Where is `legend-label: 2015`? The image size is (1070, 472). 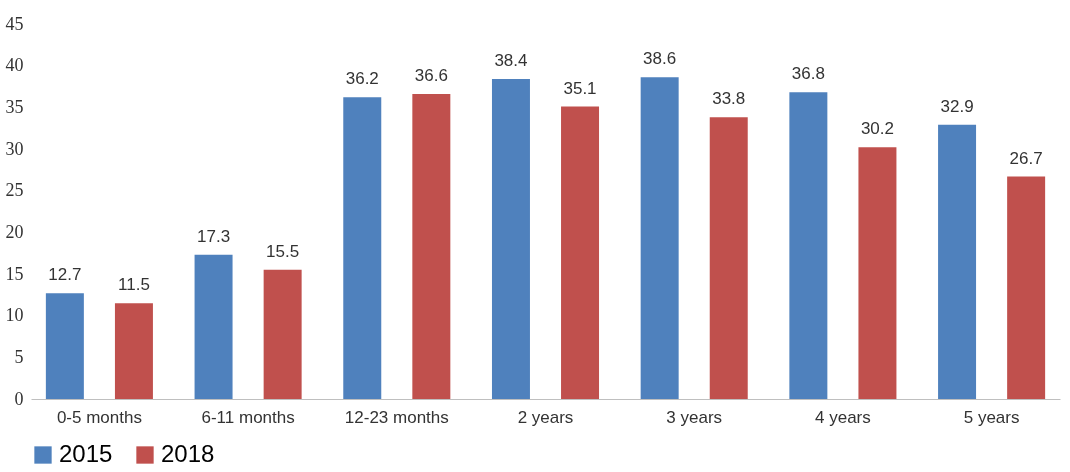
legend-label: 2015 is located at coordinates (86, 453).